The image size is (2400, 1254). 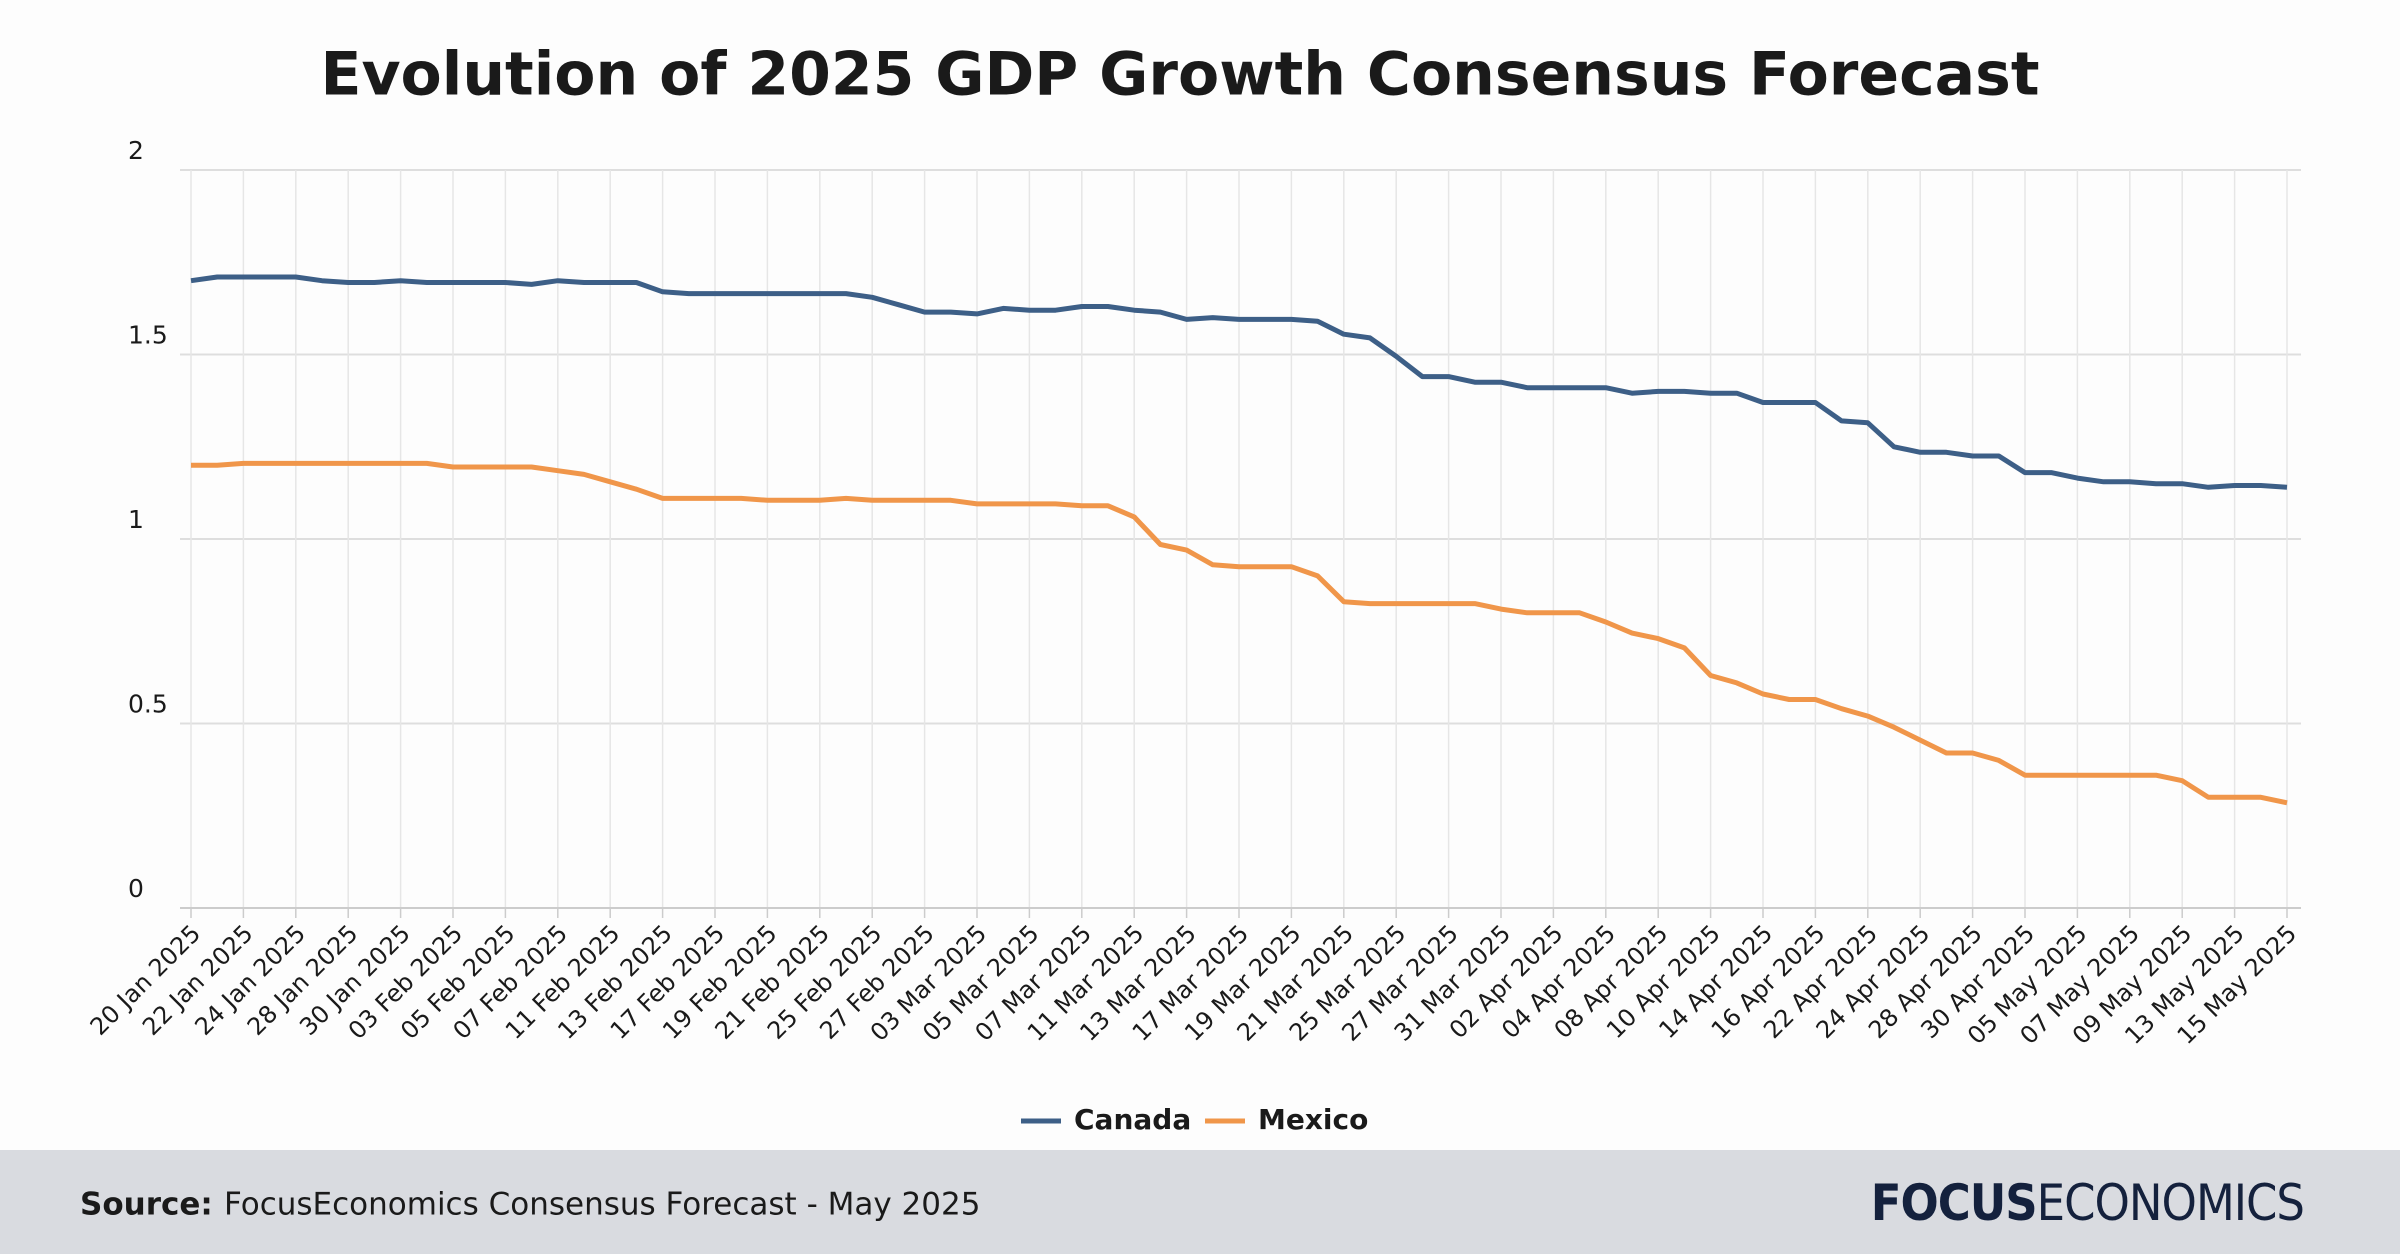 What do you see at coordinates (148, 704) in the screenshot?
I see `y-tick-label: 0.5` at bounding box center [148, 704].